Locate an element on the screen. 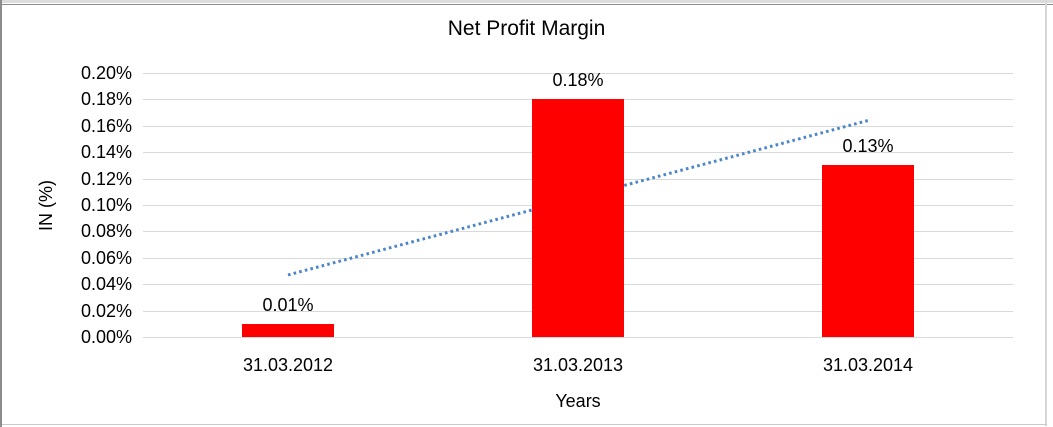 The image size is (1053, 427). y-tick-label: 0.00% is located at coordinates (106, 337).